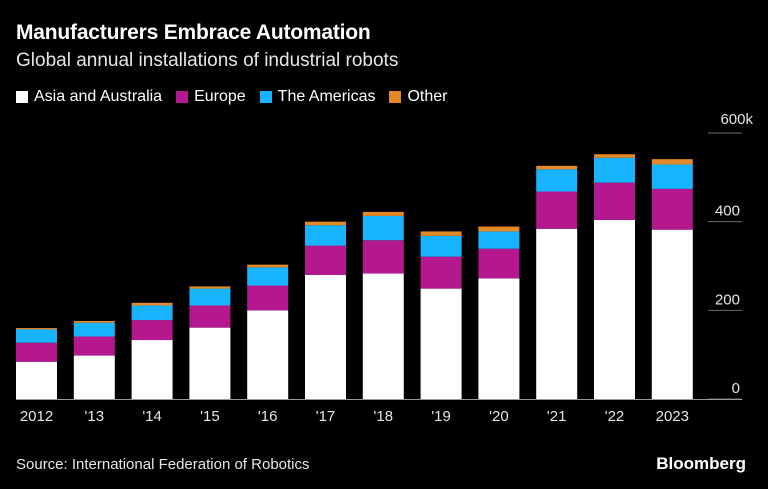 This screenshot has width=768, height=489. I want to click on legend-label-europe: Europe, so click(220, 96).